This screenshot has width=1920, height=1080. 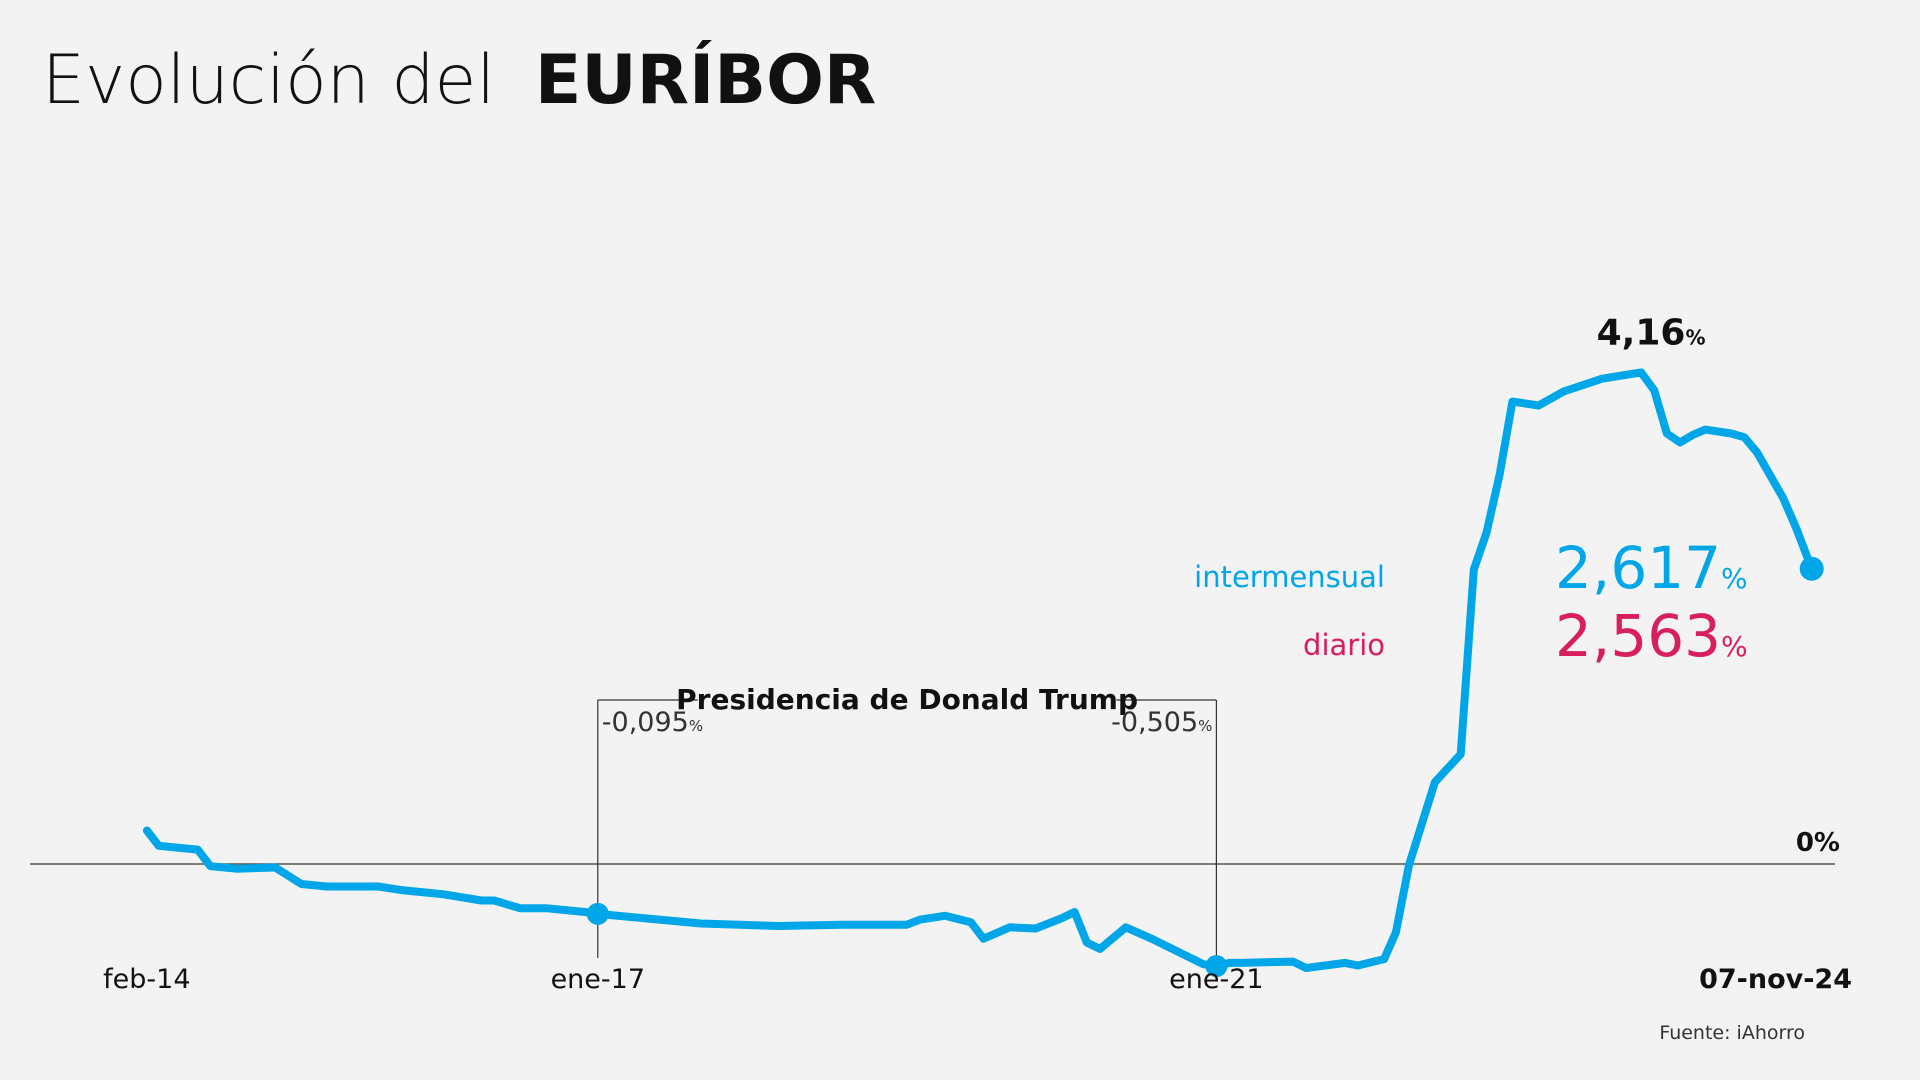 What do you see at coordinates (977, 979) in the screenshot?
I see `x-axis-ticks: feb-14 ene-17 ene-21 07-nov-24` at bounding box center [977, 979].